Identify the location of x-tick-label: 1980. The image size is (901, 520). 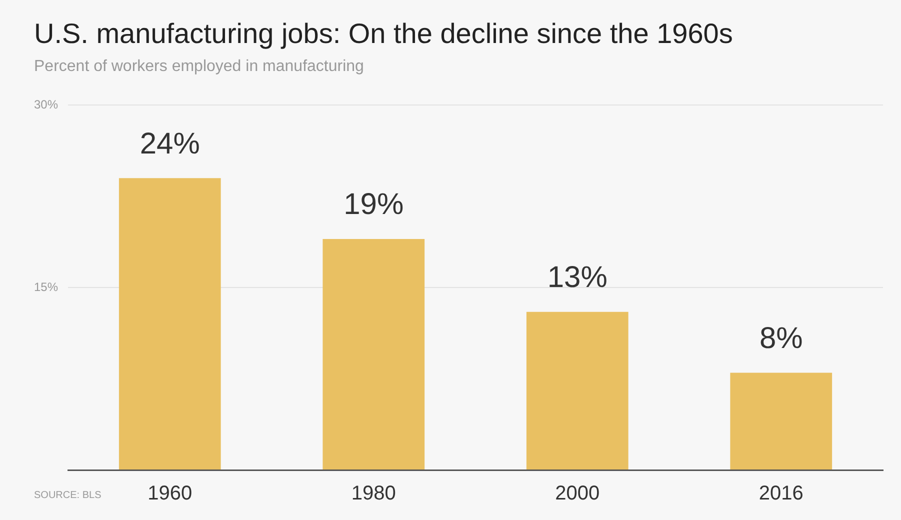
(373, 493).